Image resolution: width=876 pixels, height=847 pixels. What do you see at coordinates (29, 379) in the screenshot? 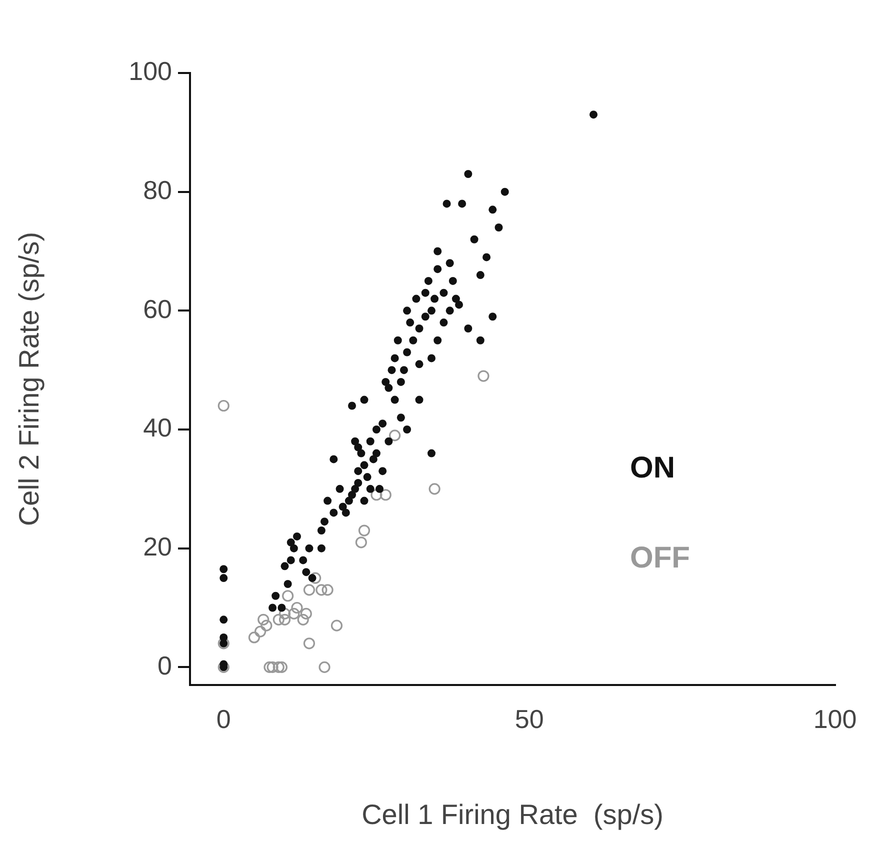
I see `y-axis-title: Cell 2 Firing Rate (sp/s)` at bounding box center [29, 379].